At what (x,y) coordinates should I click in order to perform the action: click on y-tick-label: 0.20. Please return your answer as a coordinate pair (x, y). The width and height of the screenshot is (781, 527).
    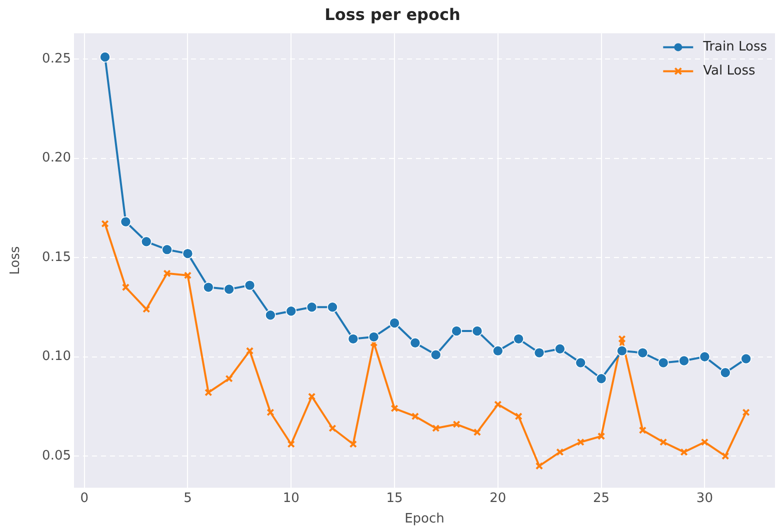
    Looking at the image, I should click on (56, 158).